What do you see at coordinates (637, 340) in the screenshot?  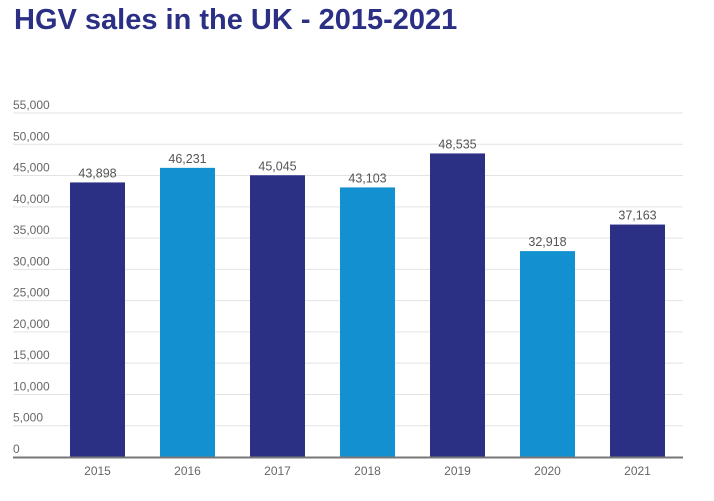 I see `bar-2021` at bounding box center [637, 340].